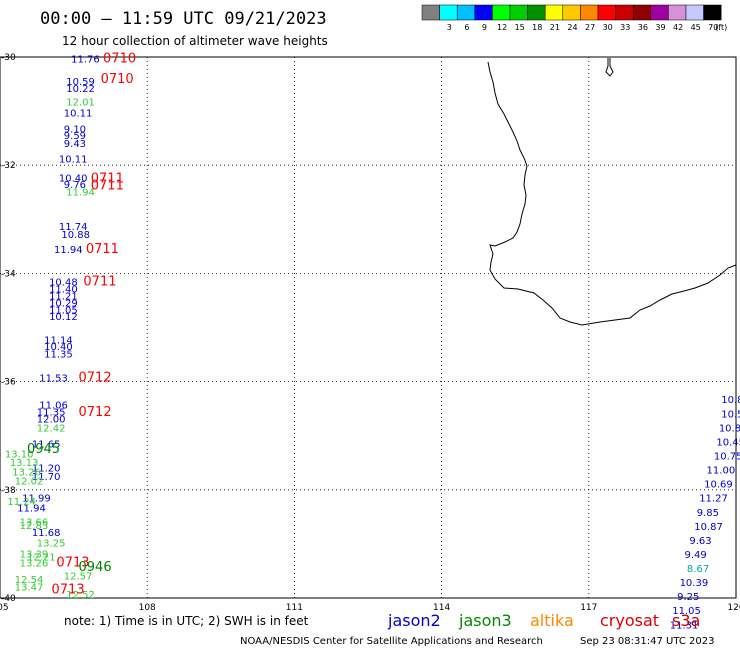  What do you see at coordinates (678, 27) in the screenshot?
I see `legend-bin-label: 42` at bounding box center [678, 27].